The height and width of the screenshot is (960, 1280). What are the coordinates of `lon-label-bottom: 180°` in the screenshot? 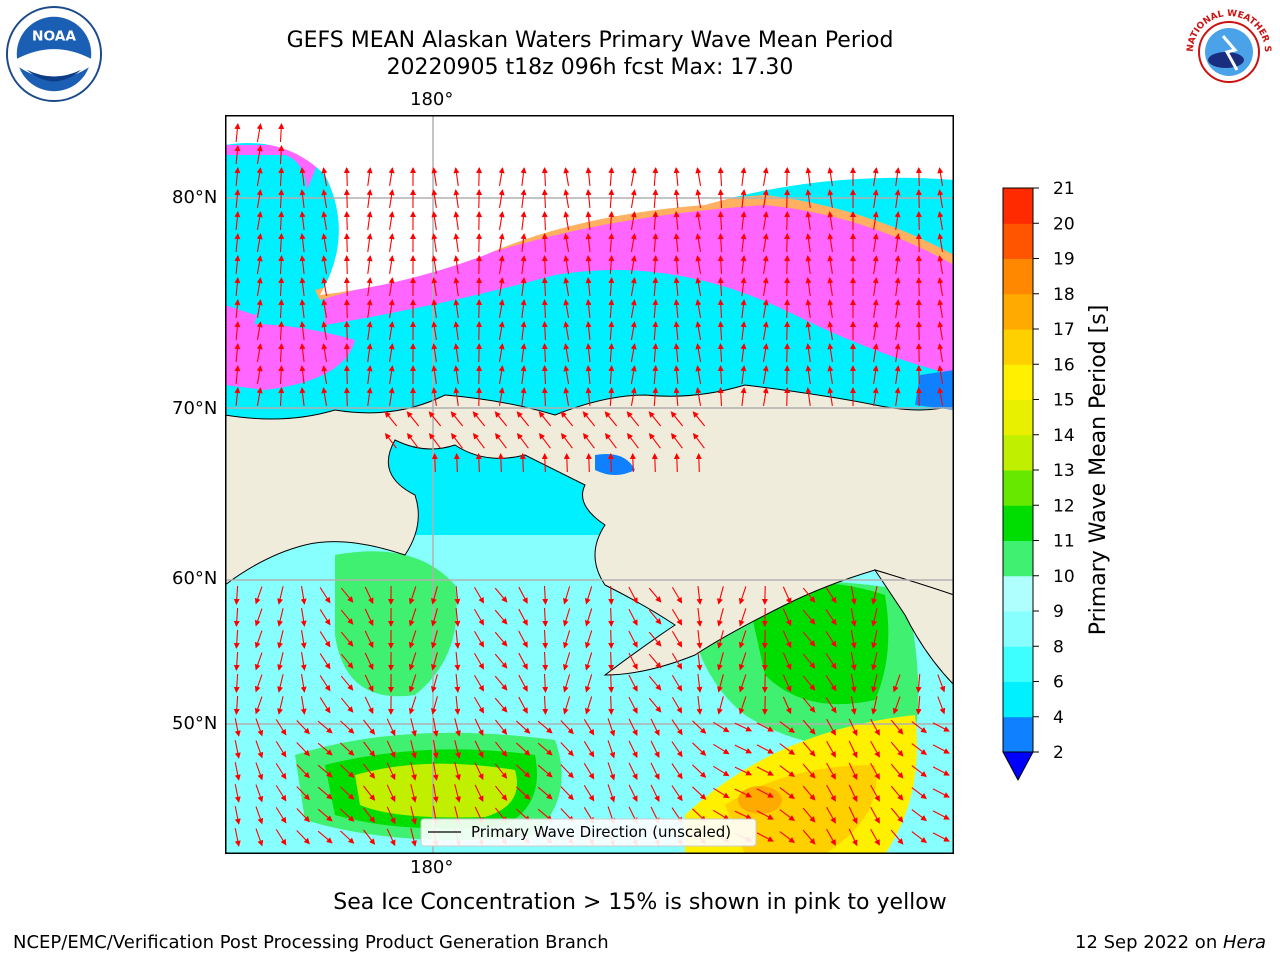 It's located at (432, 867).